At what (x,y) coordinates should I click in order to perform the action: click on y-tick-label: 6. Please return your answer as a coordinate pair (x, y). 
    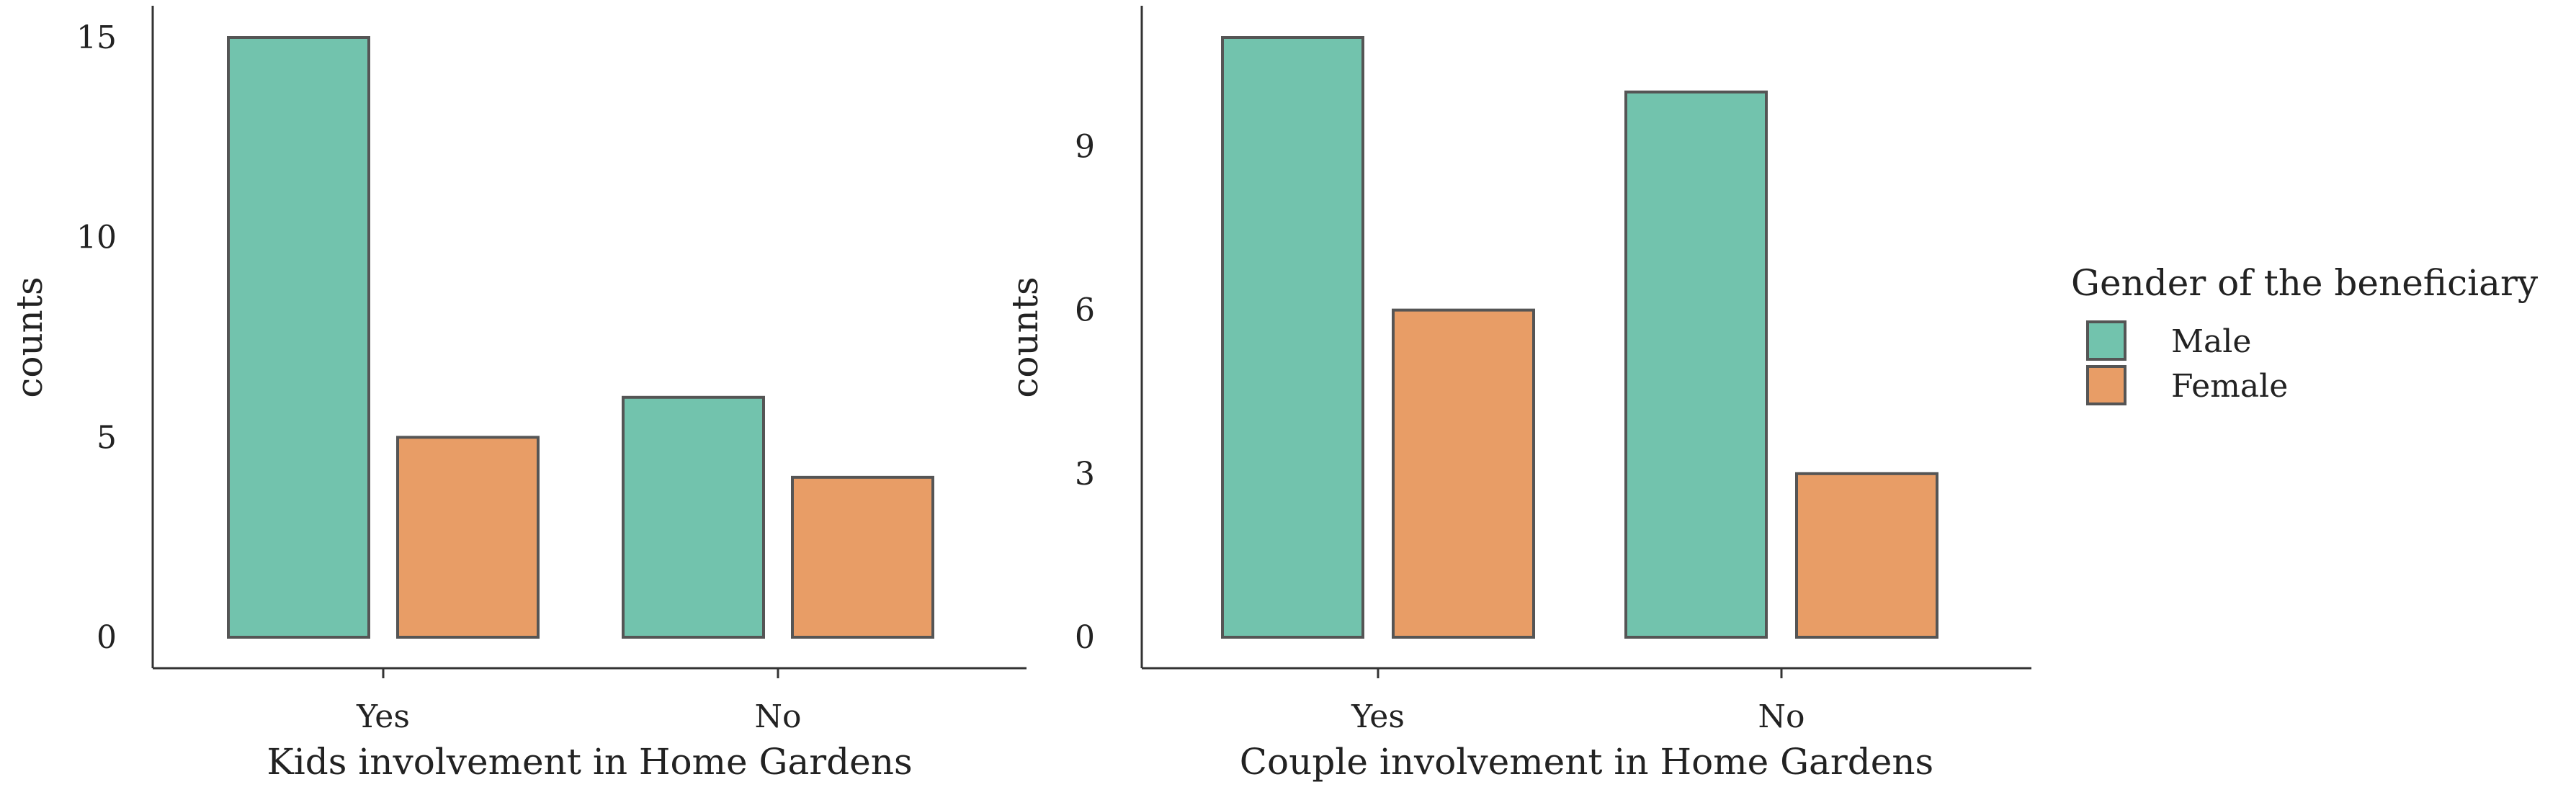
    Looking at the image, I should click on (1085, 310).